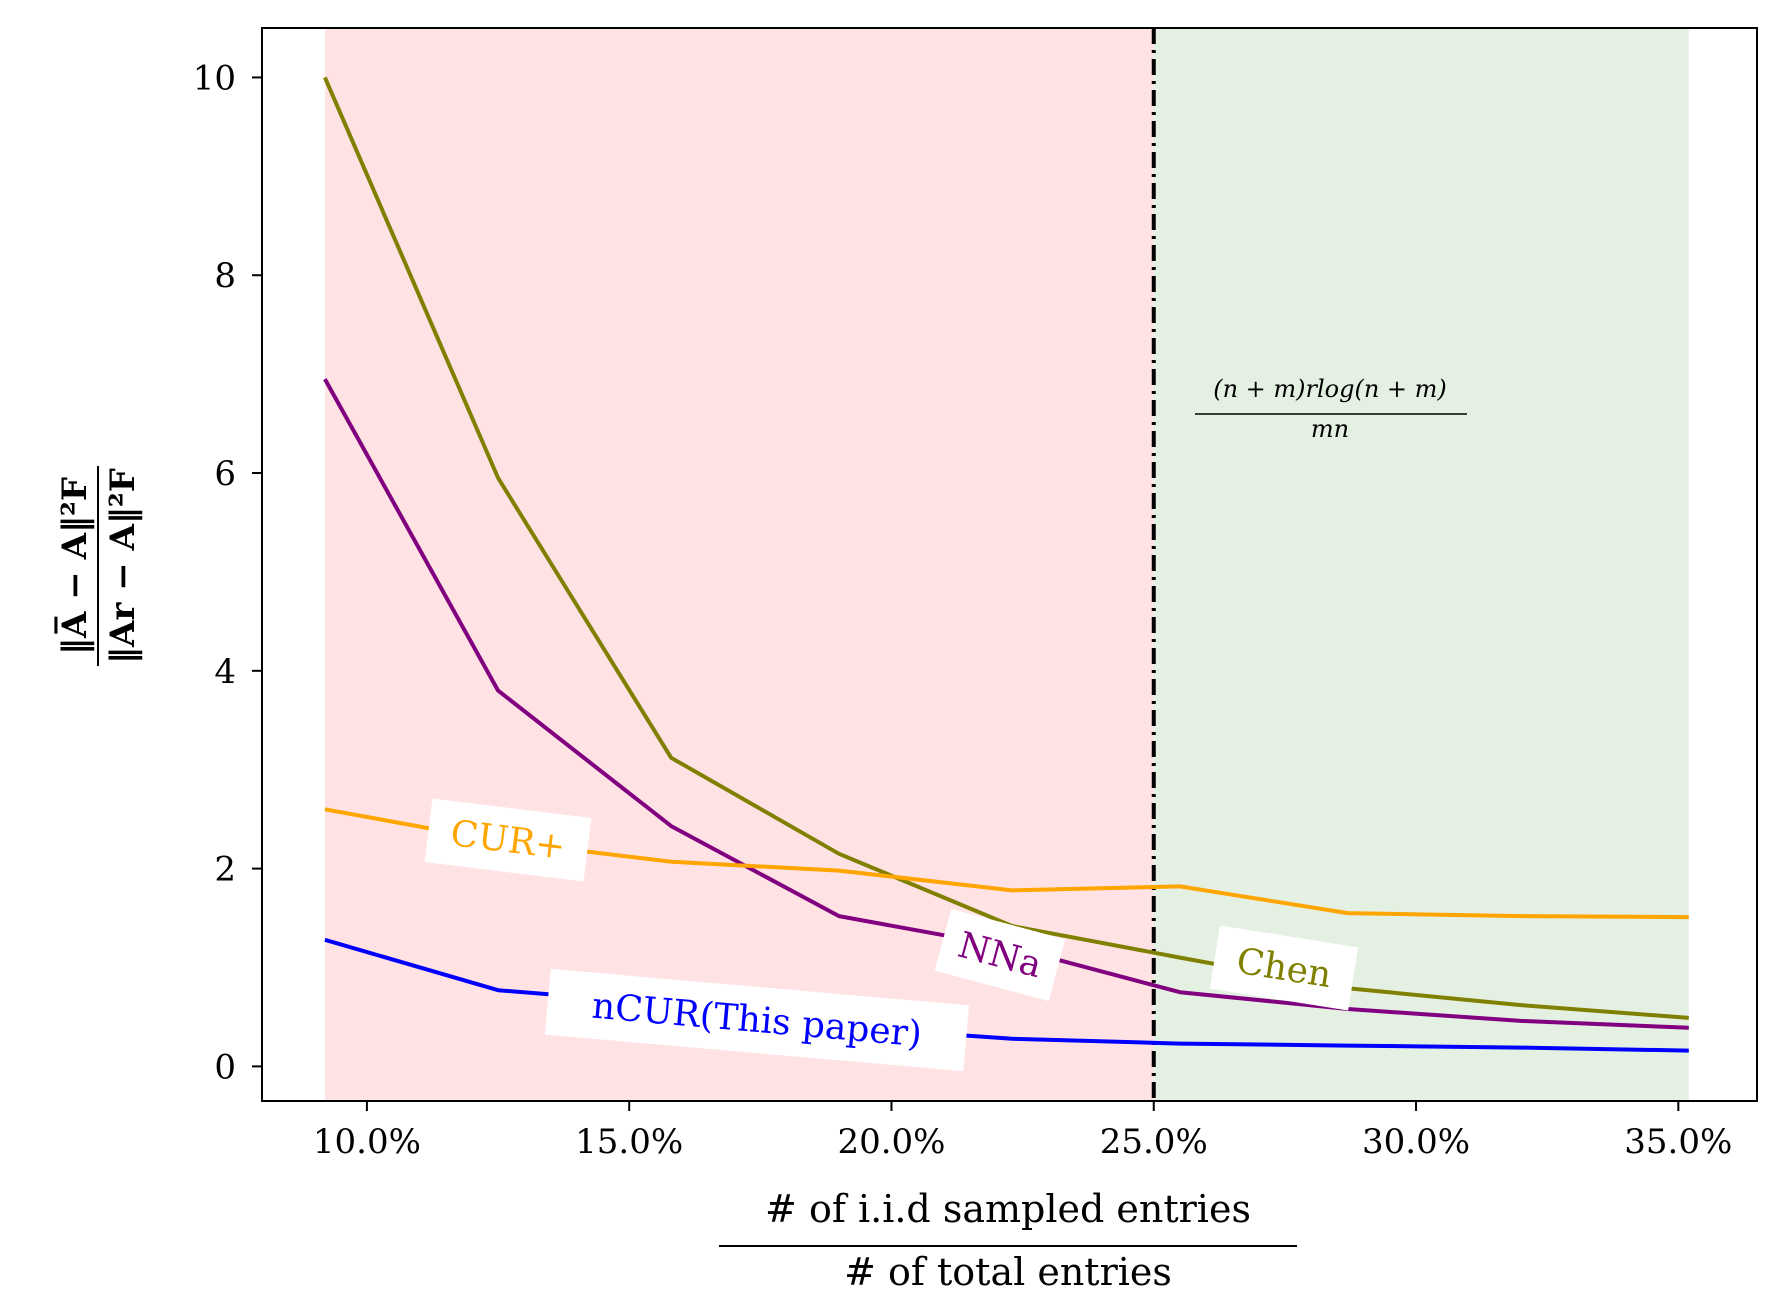 This screenshot has width=1777, height=1314. I want to click on threshold-annotation-numerator: (n + m)rlog(n + m), so click(1330, 389).